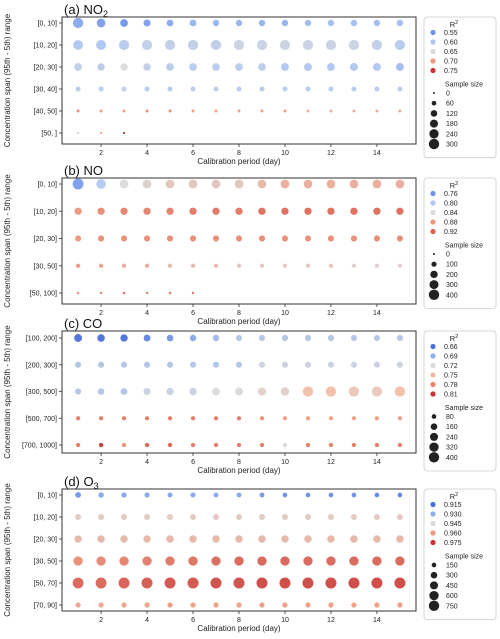 The image size is (500, 639). What do you see at coordinates (101, 313) in the screenshot?
I see `x-tick-label: 2` at bounding box center [101, 313].